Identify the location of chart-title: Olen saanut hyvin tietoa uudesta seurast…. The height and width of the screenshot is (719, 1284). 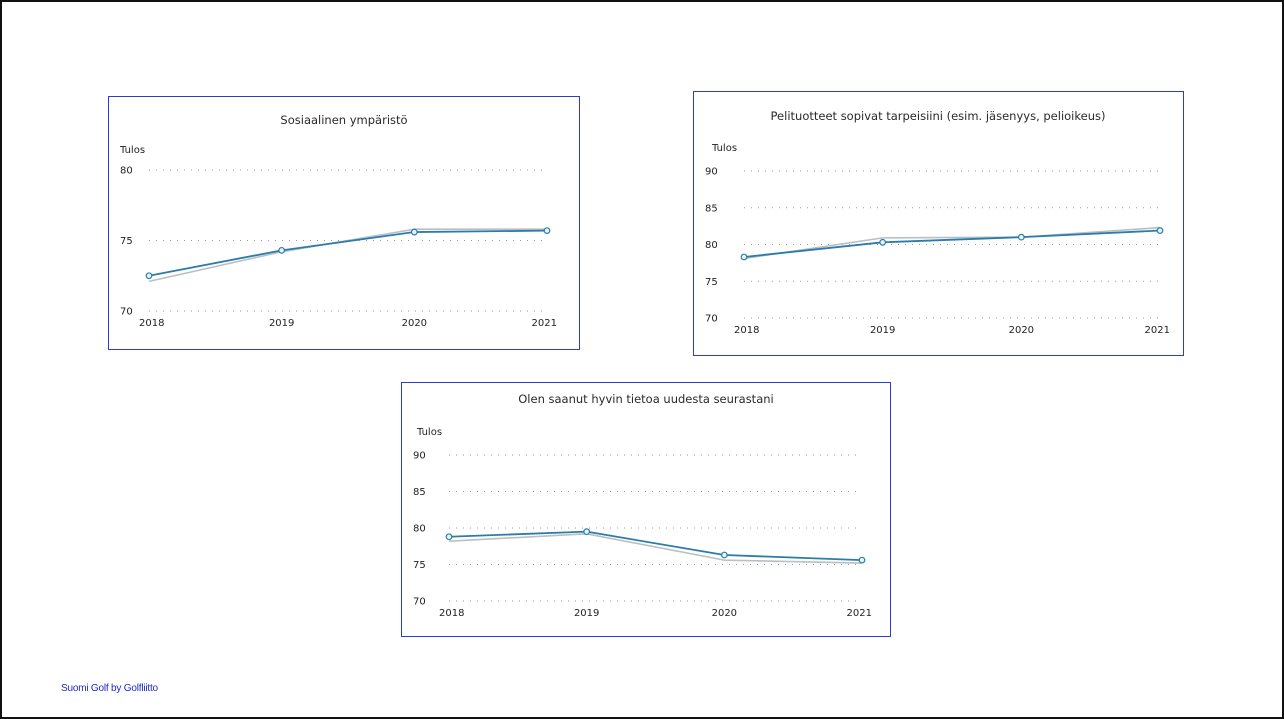
(645, 399).